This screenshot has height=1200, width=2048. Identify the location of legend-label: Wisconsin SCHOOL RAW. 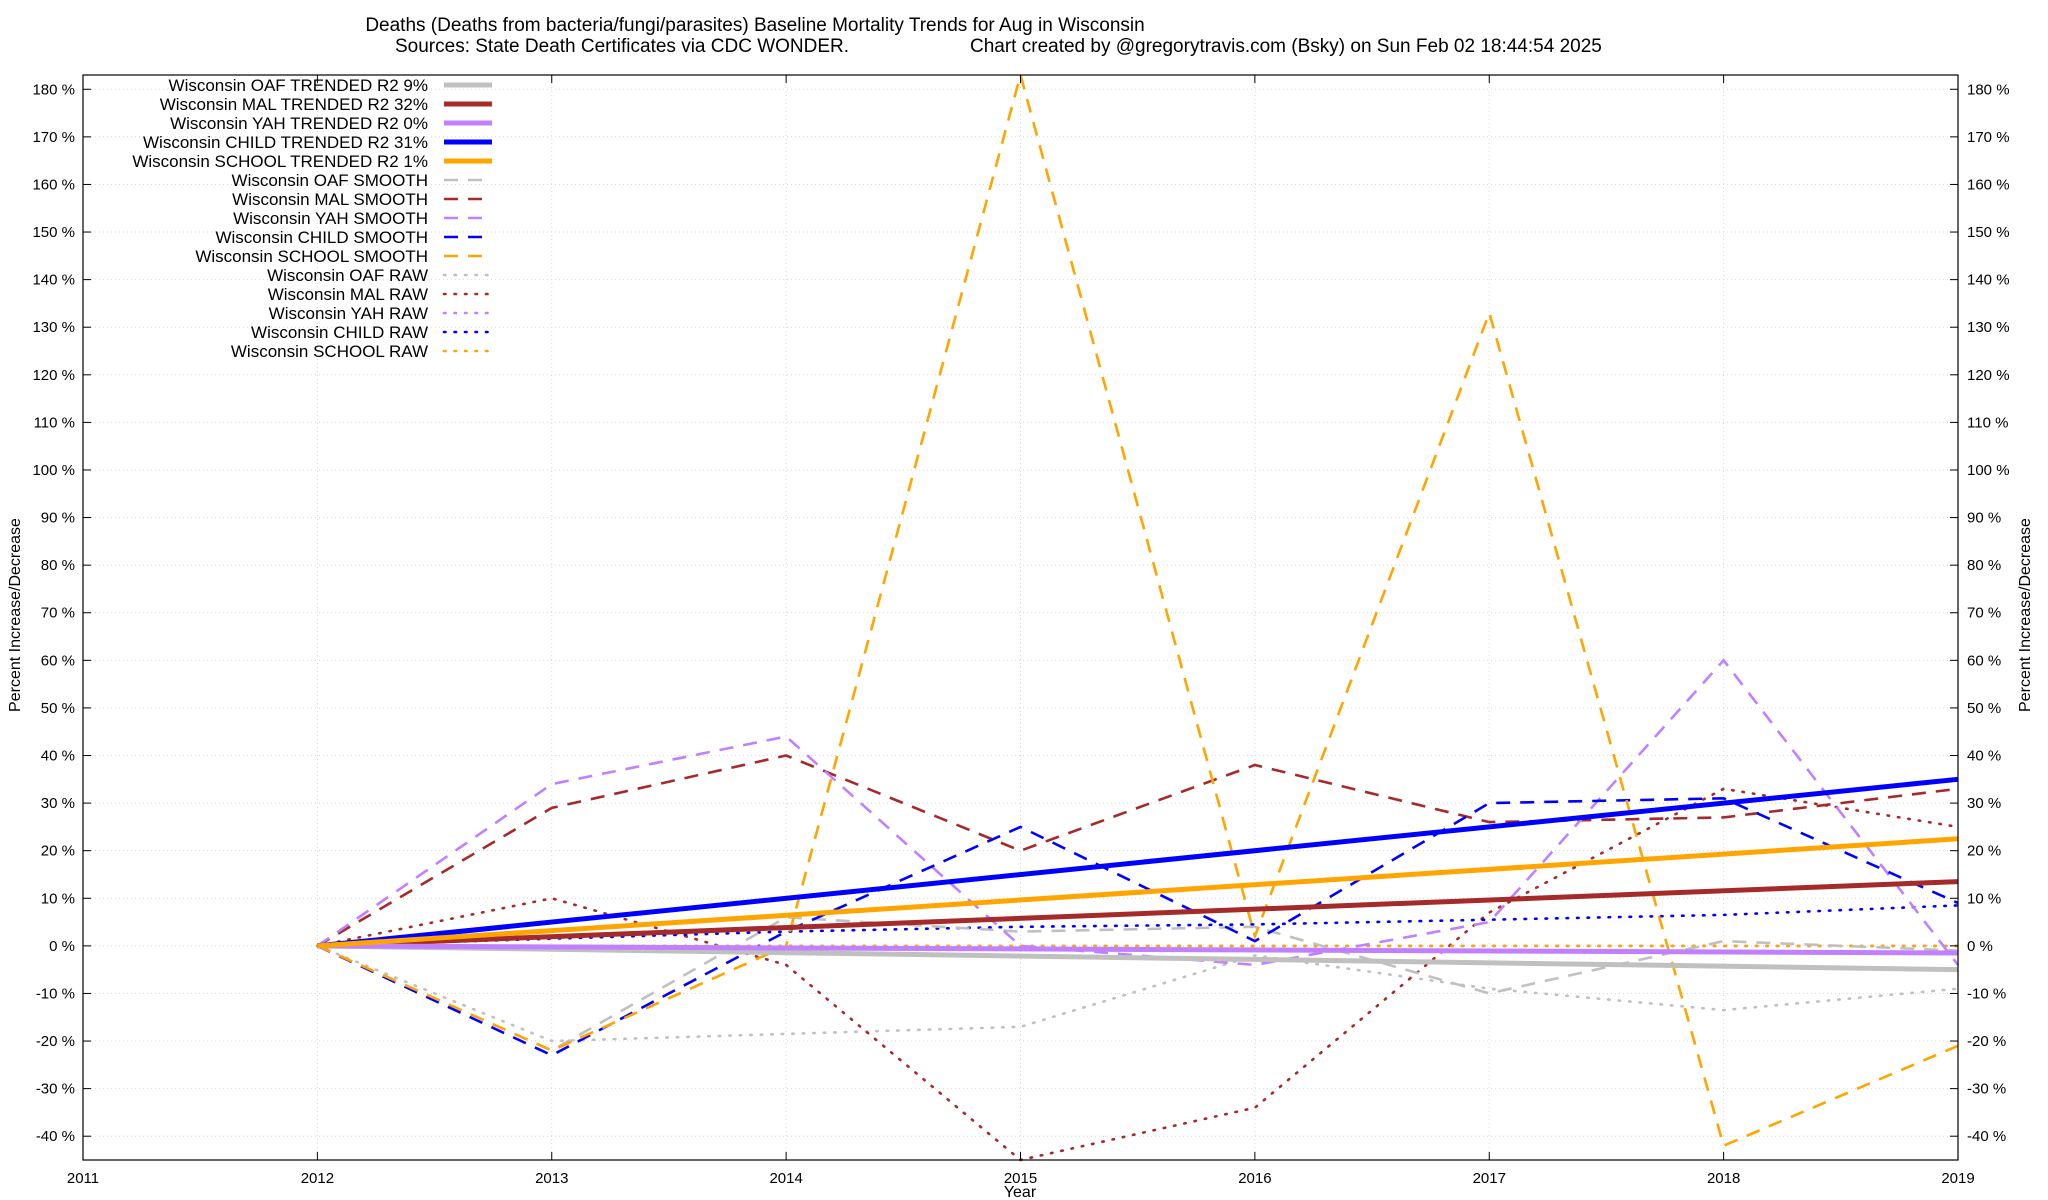
(329, 351).